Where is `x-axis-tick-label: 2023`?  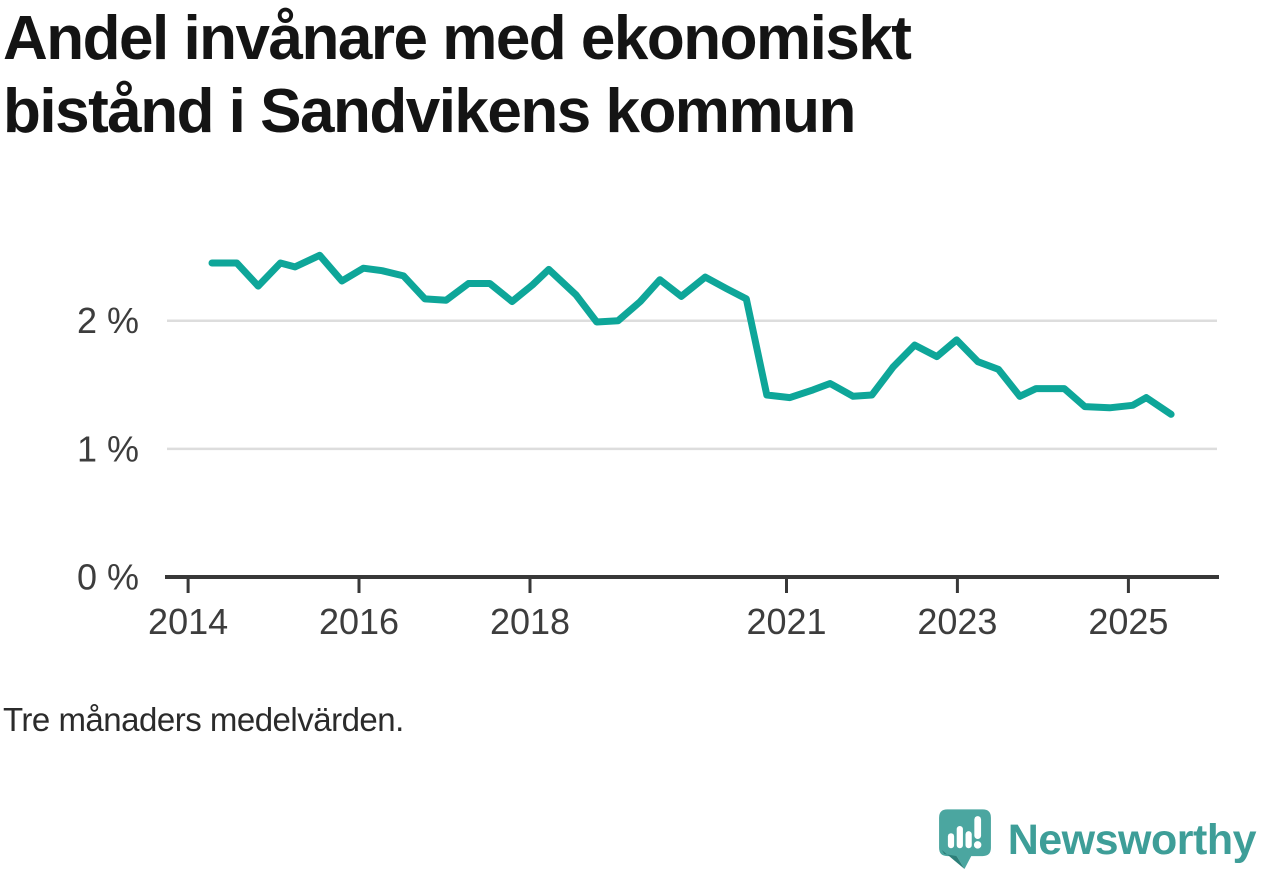 x-axis-tick-label: 2023 is located at coordinates (957, 621).